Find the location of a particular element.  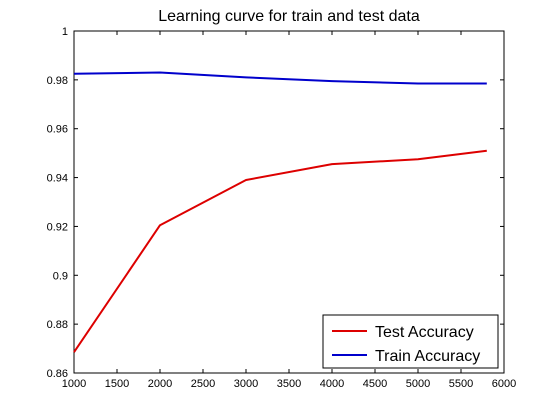

y-tick-label: 0.86 is located at coordinates (57, 374).